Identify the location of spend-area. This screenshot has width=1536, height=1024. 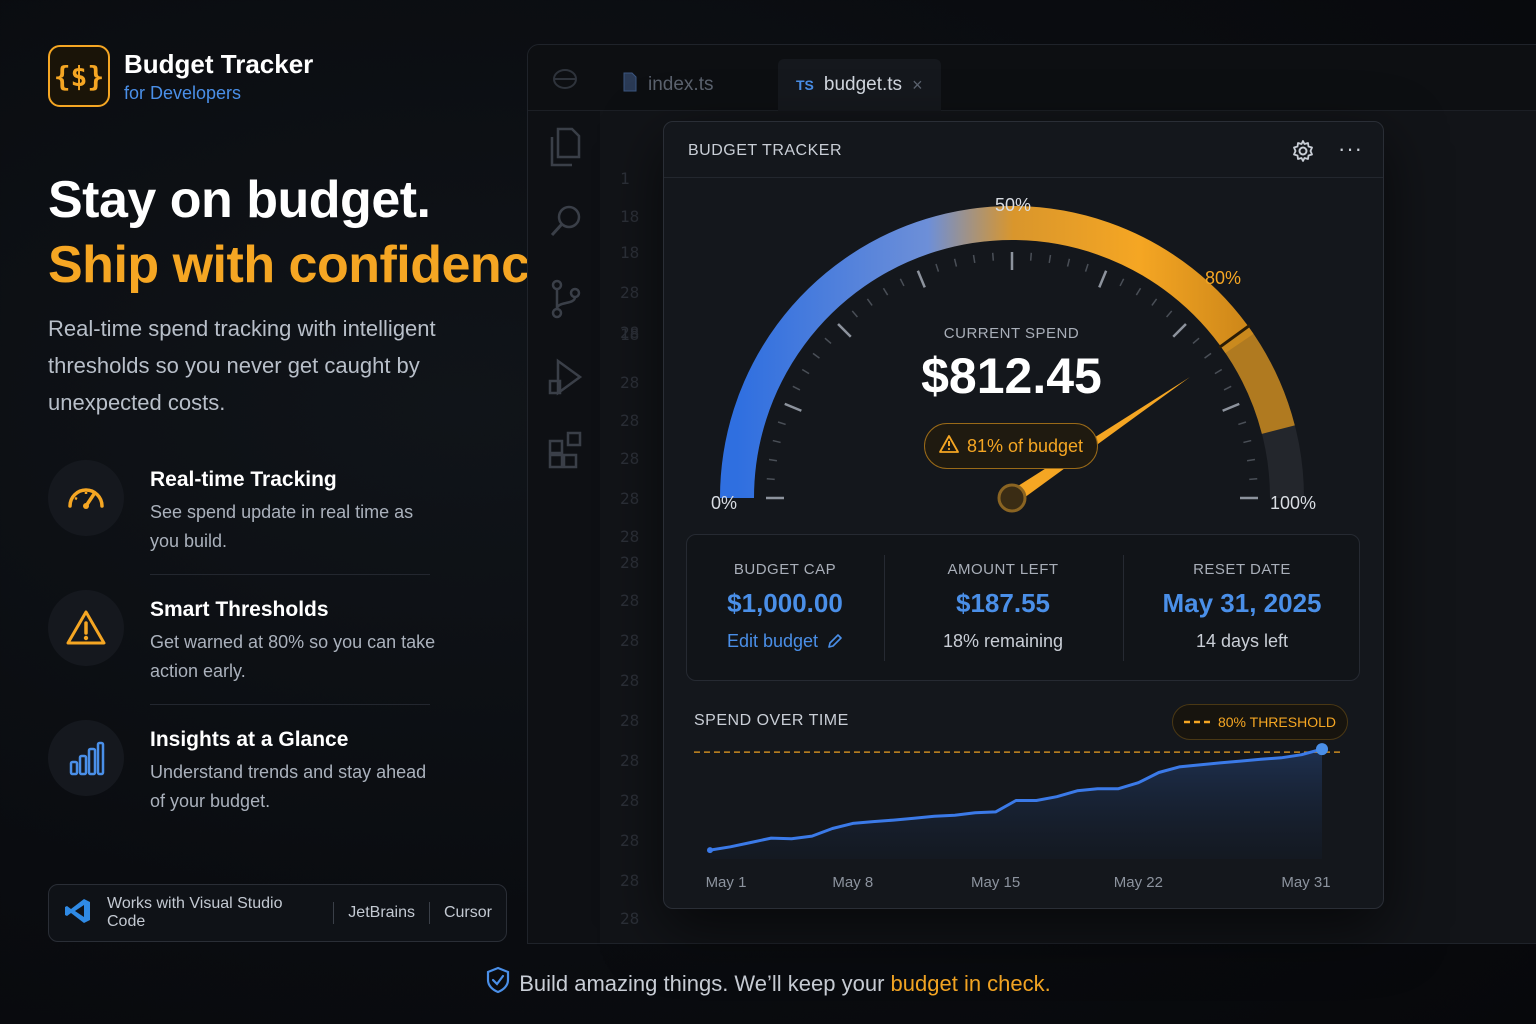
(1016, 804).